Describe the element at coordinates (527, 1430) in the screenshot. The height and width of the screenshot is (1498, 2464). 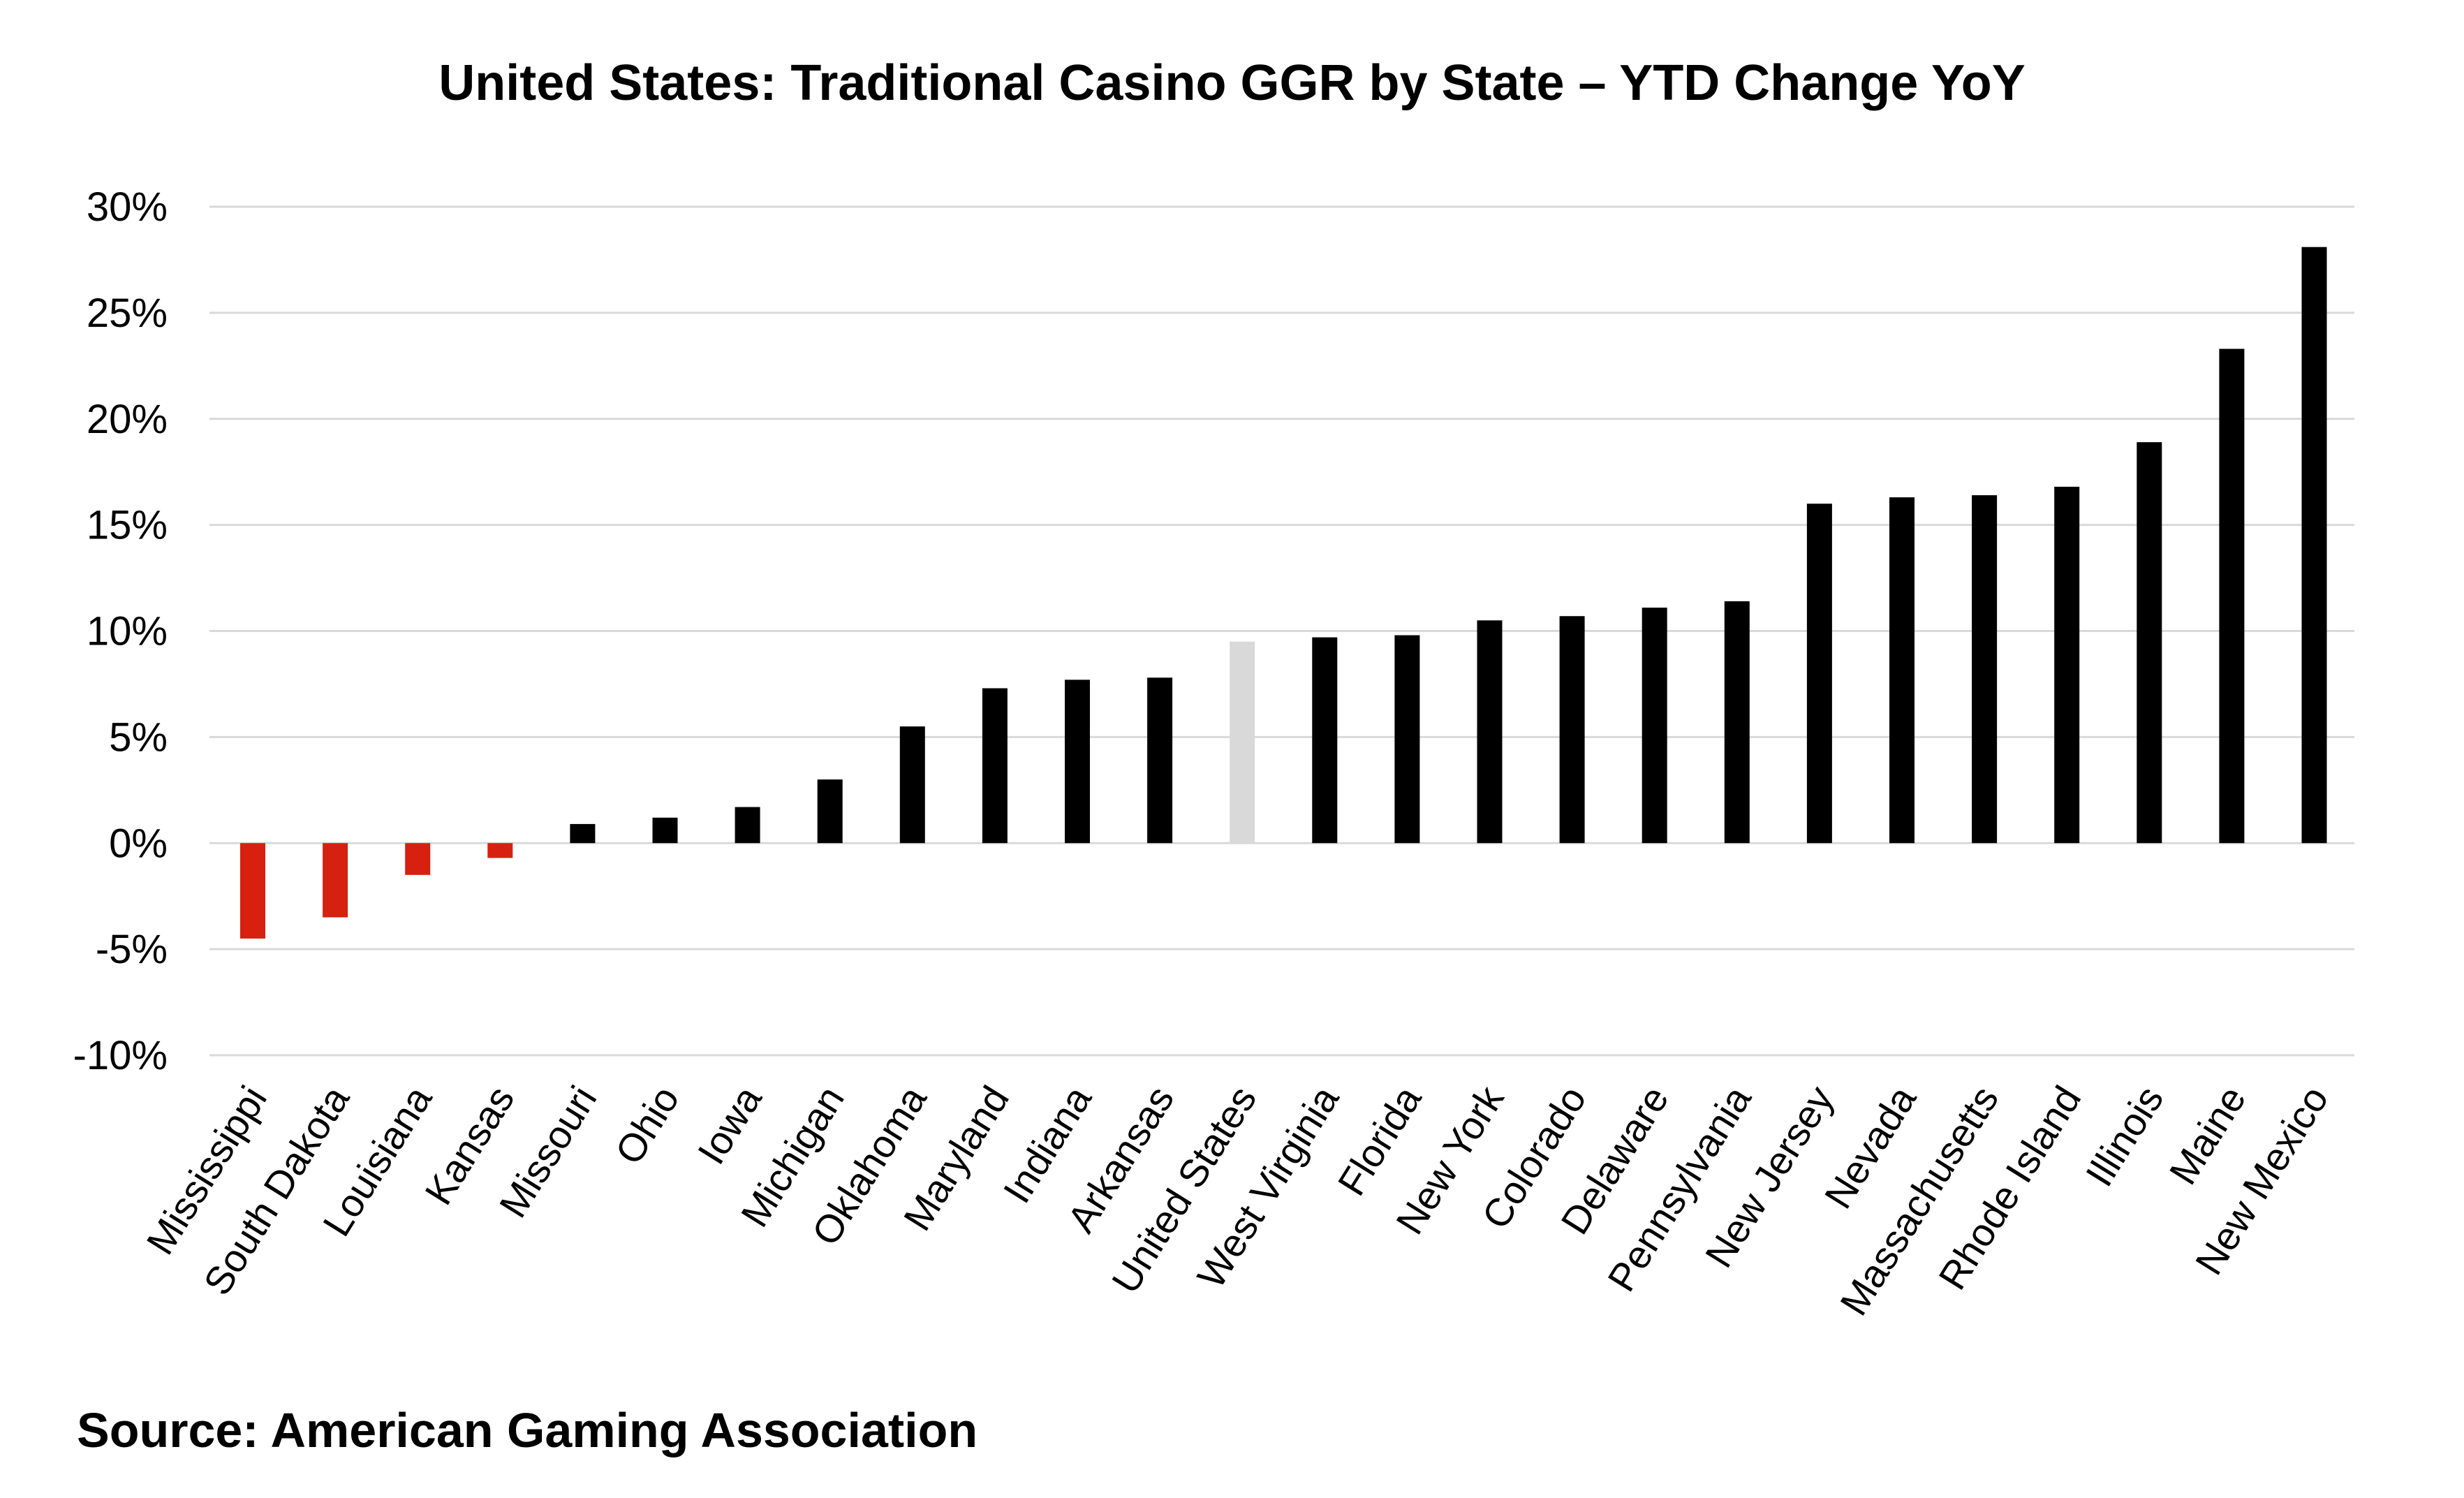
I see `chart-source: Source: American Gaming Association` at that location.